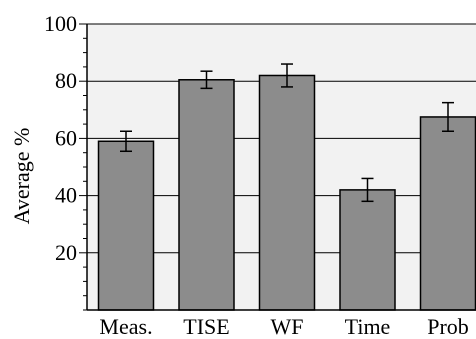 The height and width of the screenshot is (339, 476). I want to click on x-tick-label: Meas., so click(125, 326).